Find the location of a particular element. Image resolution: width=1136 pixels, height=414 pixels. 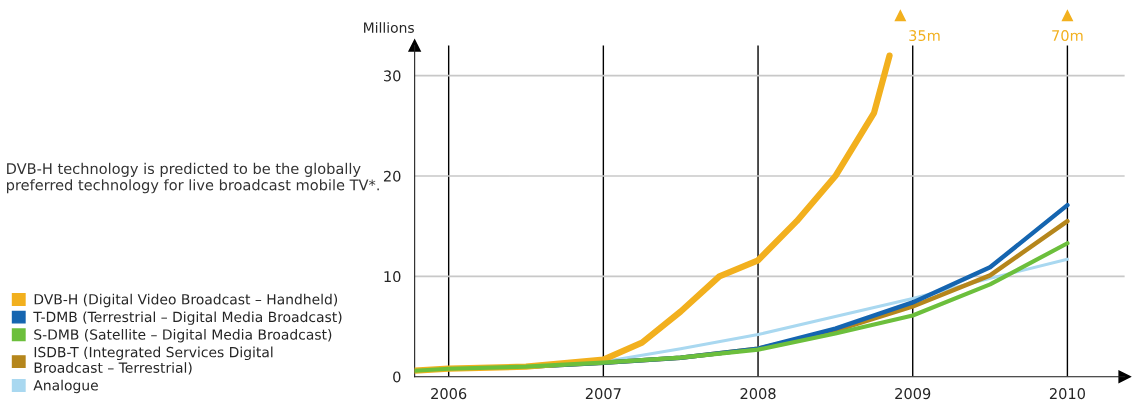

x-tick-label: 2008 is located at coordinates (758, 394).